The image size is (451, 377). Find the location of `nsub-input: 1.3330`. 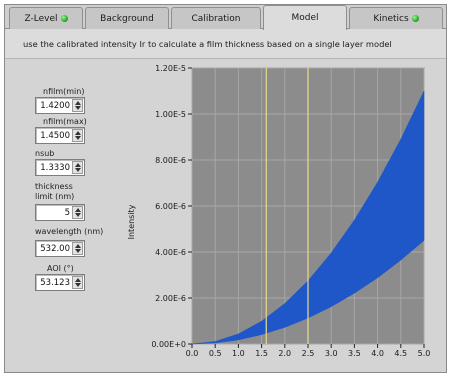

nsub-input: 1.3330 is located at coordinates (60, 167).